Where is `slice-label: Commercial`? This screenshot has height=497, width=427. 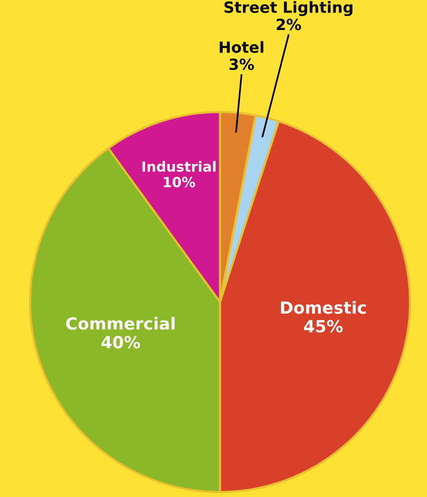 slice-label: Commercial is located at coordinates (120, 323).